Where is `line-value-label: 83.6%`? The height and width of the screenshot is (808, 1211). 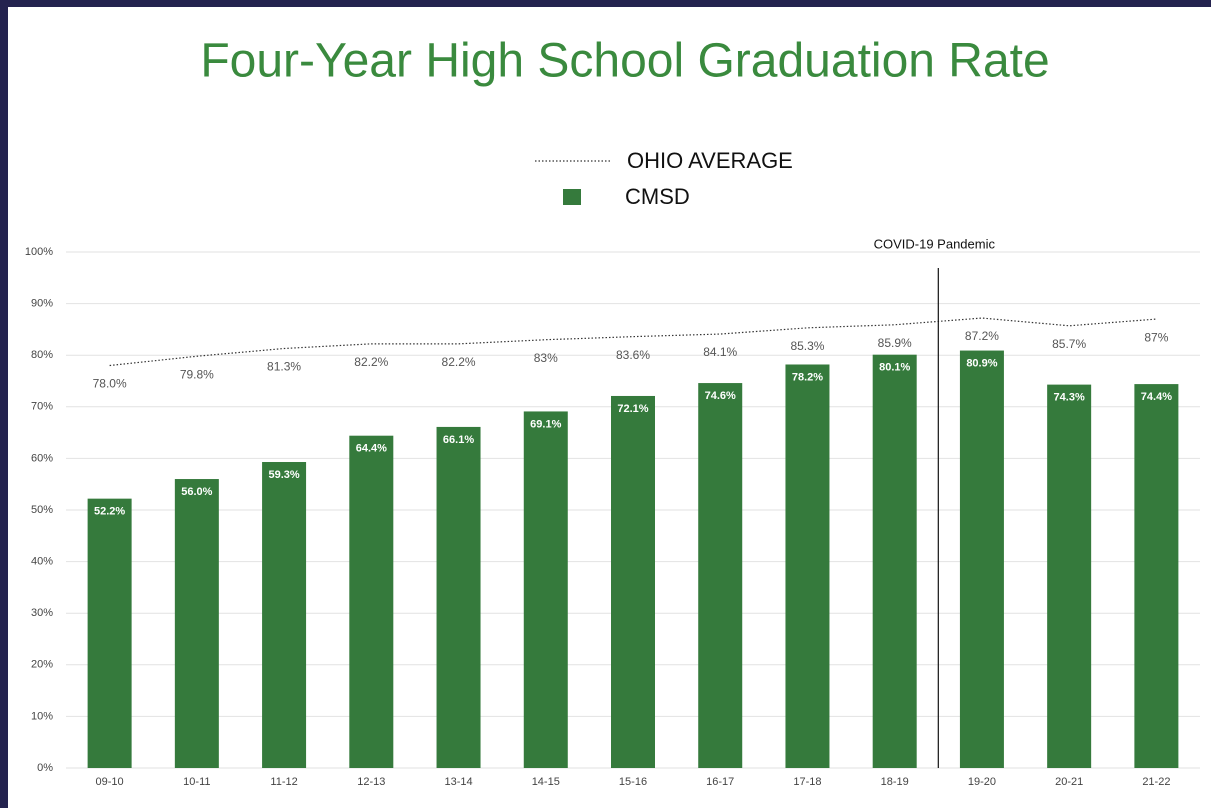 line-value-label: 83.6% is located at coordinates (633, 355).